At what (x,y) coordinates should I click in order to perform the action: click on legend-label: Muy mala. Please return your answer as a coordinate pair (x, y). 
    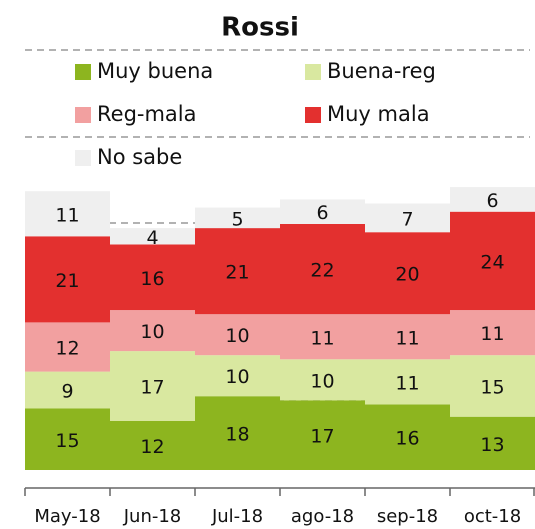
    Looking at the image, I should click on (378, 114).